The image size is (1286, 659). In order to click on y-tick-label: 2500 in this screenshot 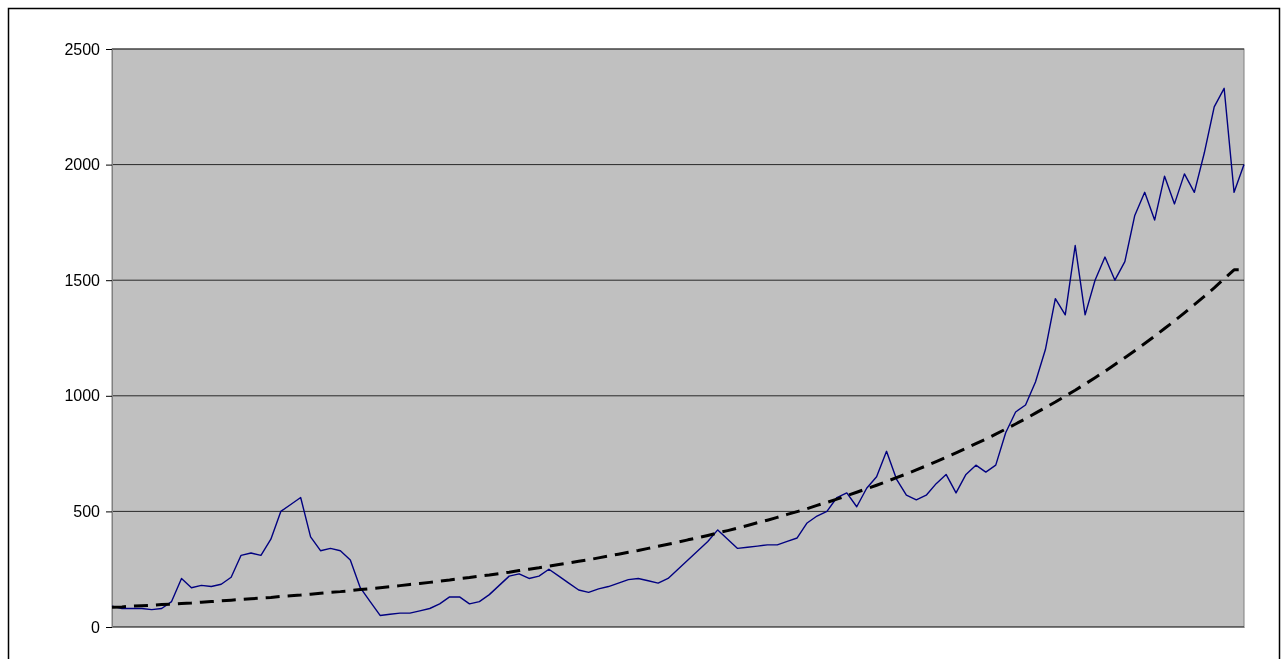, I will do `click(82, 49)`.